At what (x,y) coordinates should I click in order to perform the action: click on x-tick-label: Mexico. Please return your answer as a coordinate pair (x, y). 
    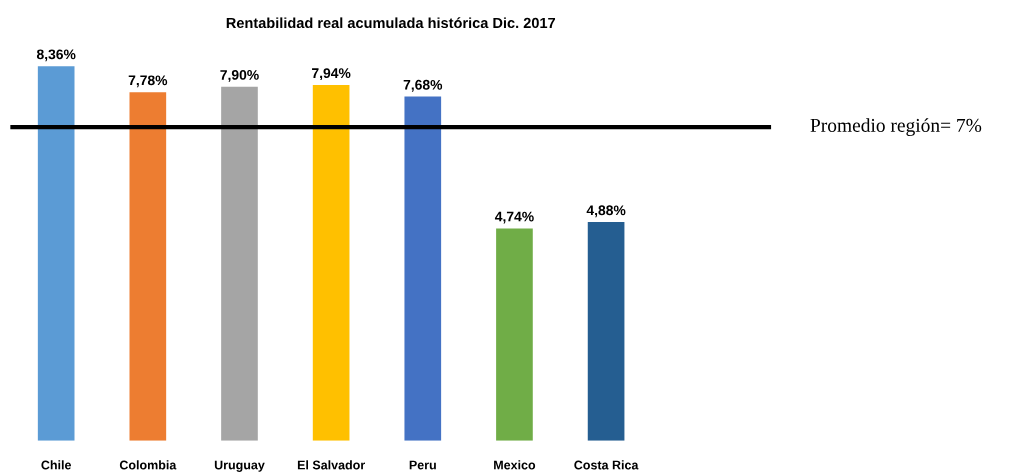
    Looking at the image, I should click on (515, 465).